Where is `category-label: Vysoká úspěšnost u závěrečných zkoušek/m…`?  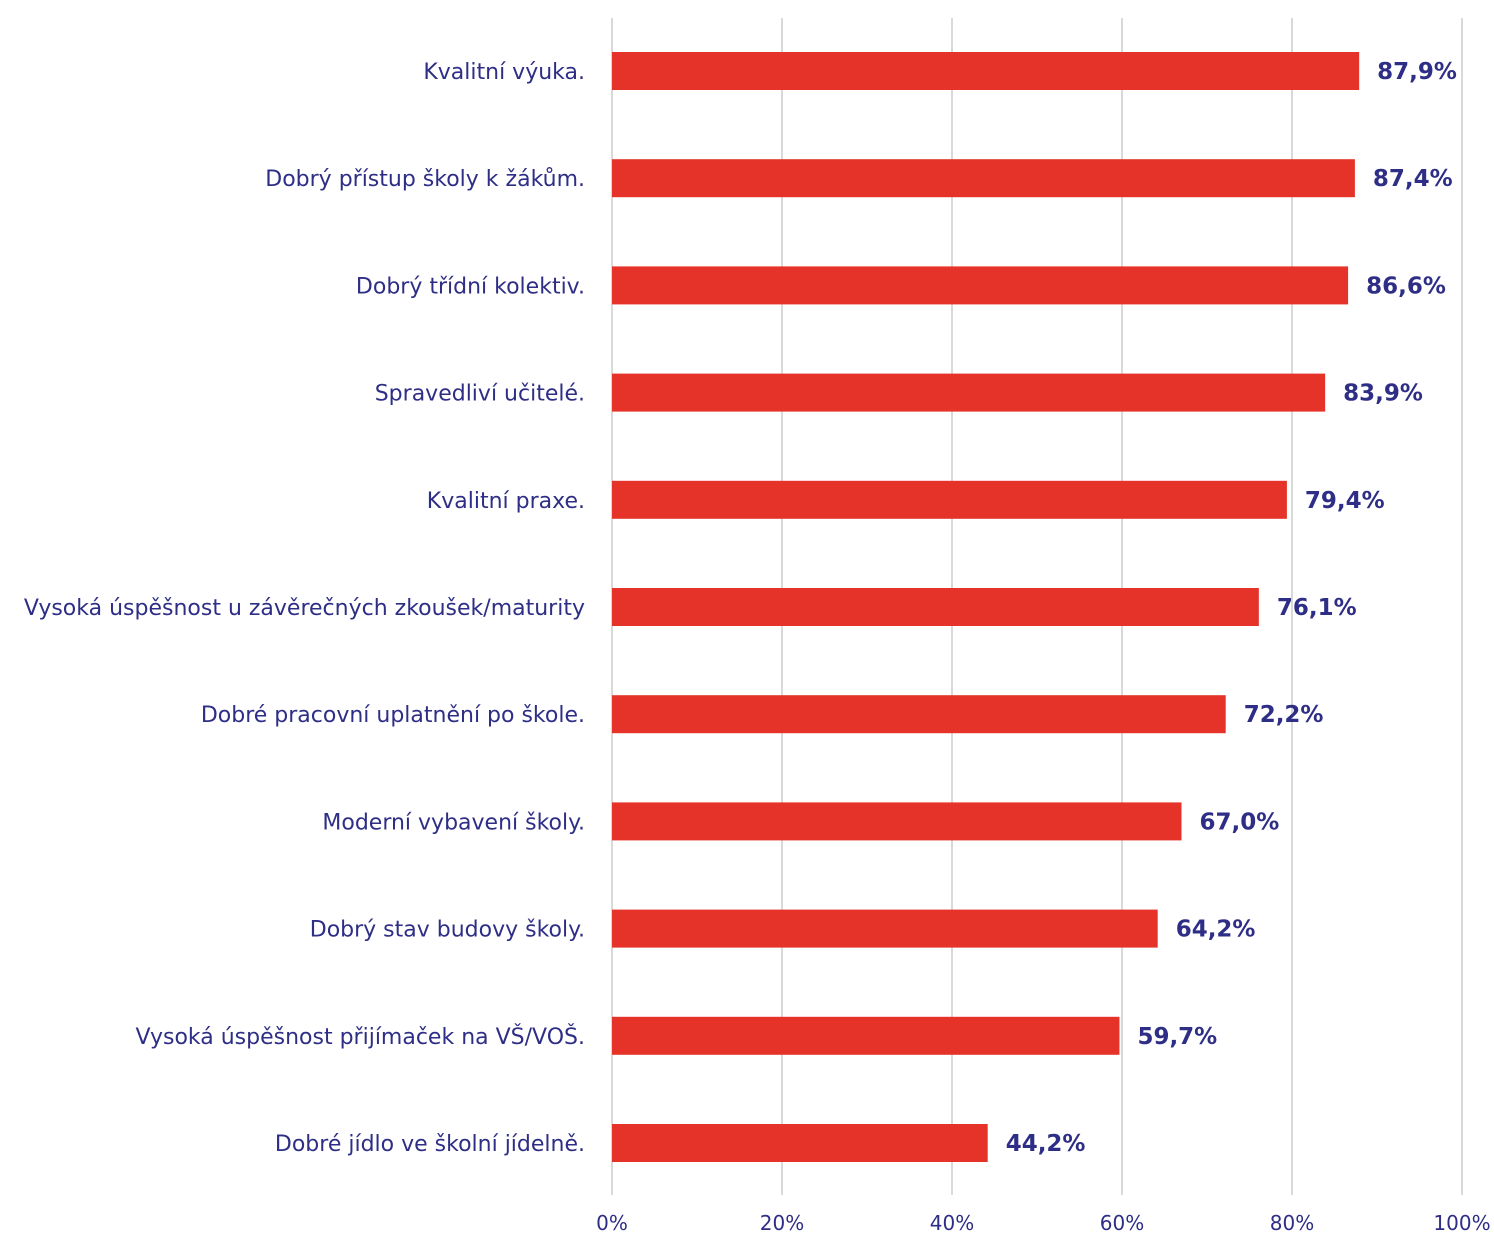 category-label: Vysoká úspěšnost u závěrečných zkoušek/m… is located at coordinates (304, 608).